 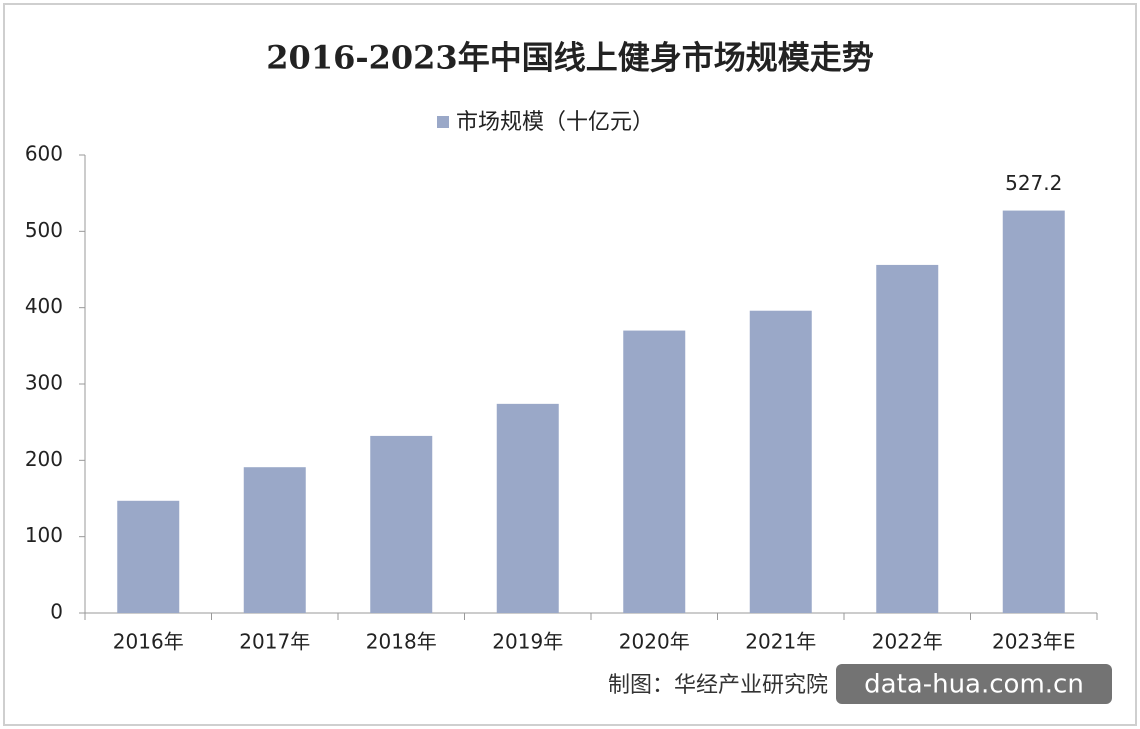 I want to click on legend-swatch, so click(x=443, y=122).